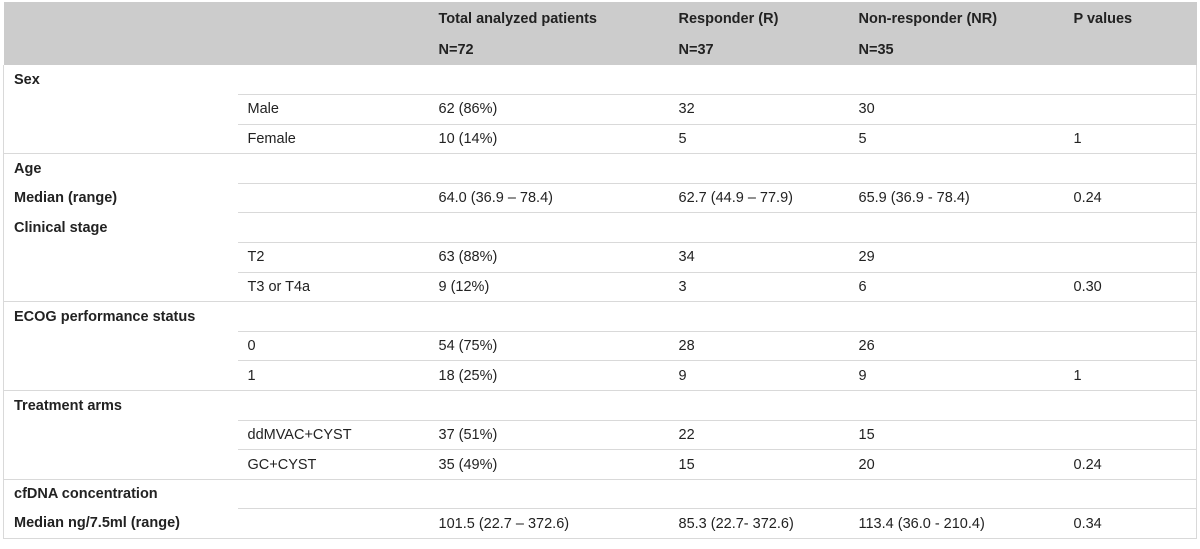 This screenshot has width=1200, height=549. Describe the element at coordinates (956, 523) in the screenshot. I see `non-responder-cell: 113.4 (36.0 - 210.4)` at that location.